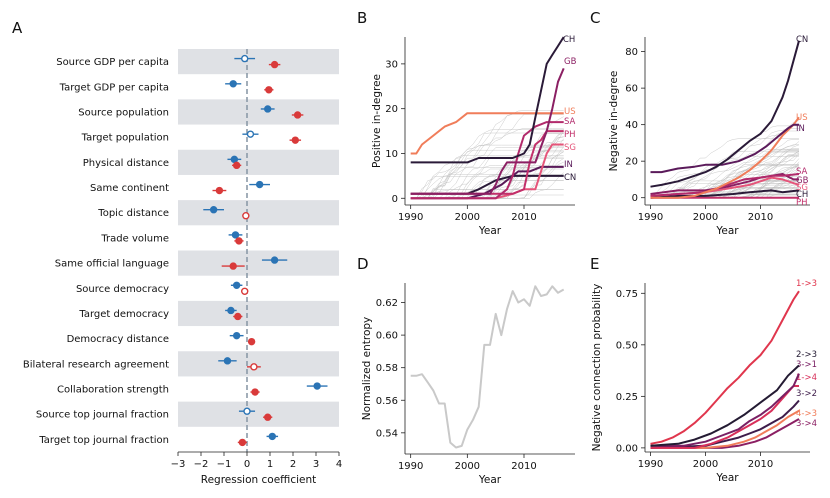 The image size is (830, 498). Describe the element at coordinates (570, 135) in the screenshot. I see `series-end-label: PH` at that location.